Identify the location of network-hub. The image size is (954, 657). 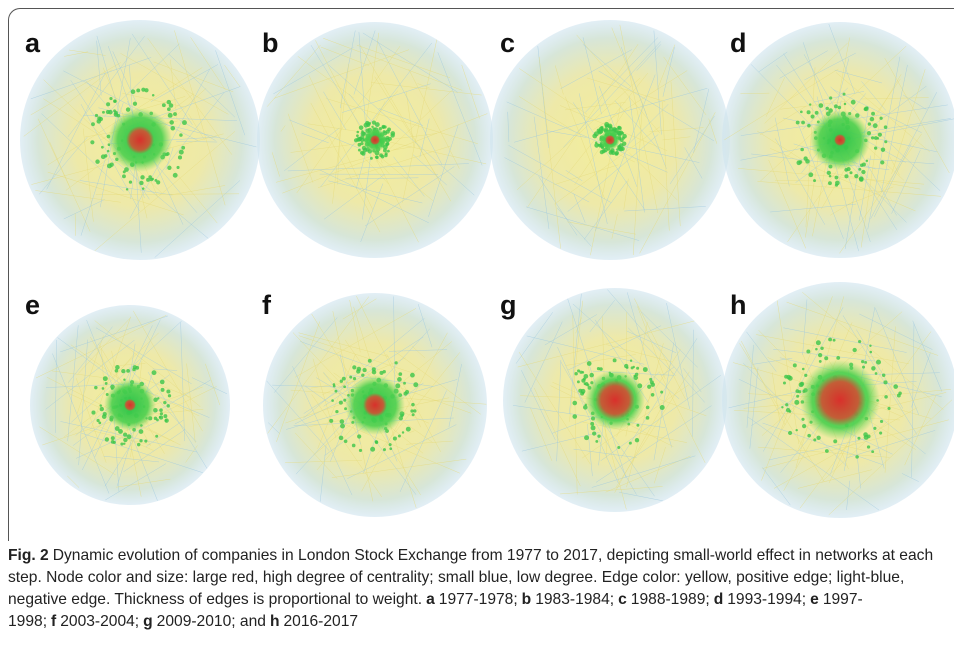
(140, 140).